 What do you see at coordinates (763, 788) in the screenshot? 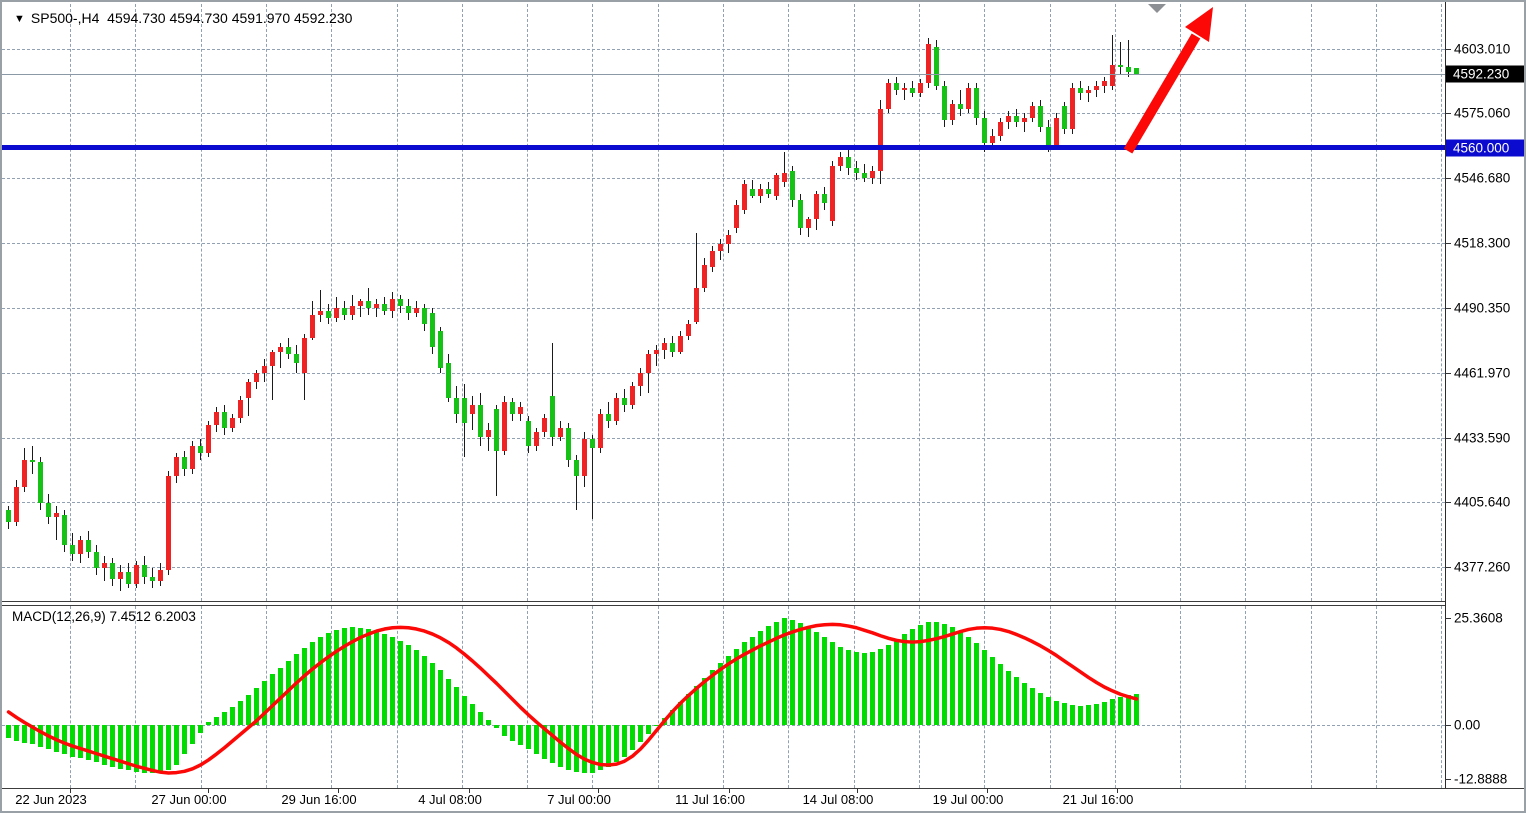
I see `time-axis-border` at bounding box center [763, 788].